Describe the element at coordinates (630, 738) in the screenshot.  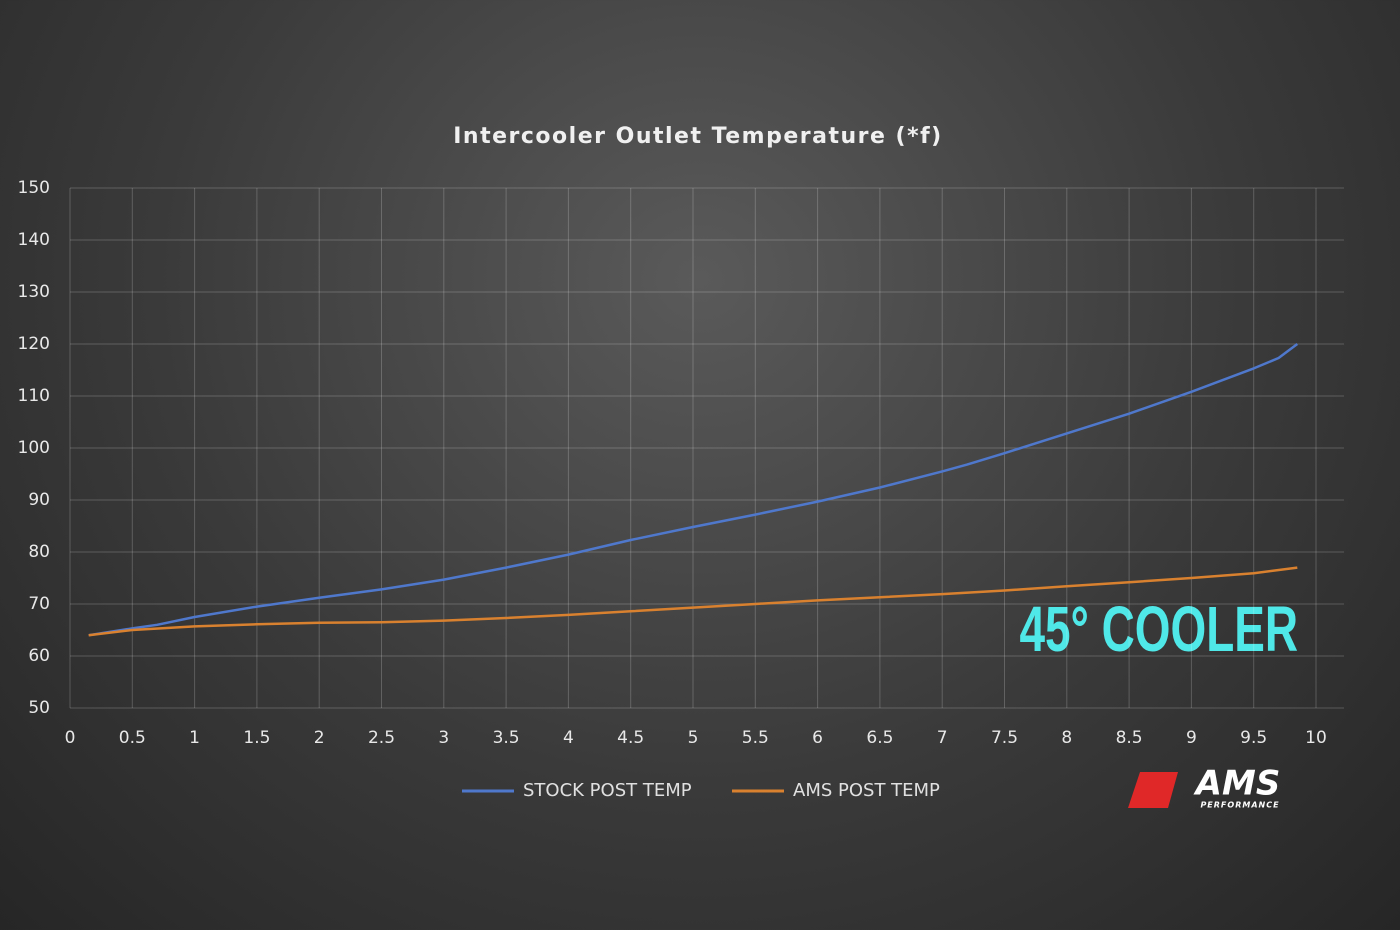
I see `x-tick-label: 4.5` at that location.